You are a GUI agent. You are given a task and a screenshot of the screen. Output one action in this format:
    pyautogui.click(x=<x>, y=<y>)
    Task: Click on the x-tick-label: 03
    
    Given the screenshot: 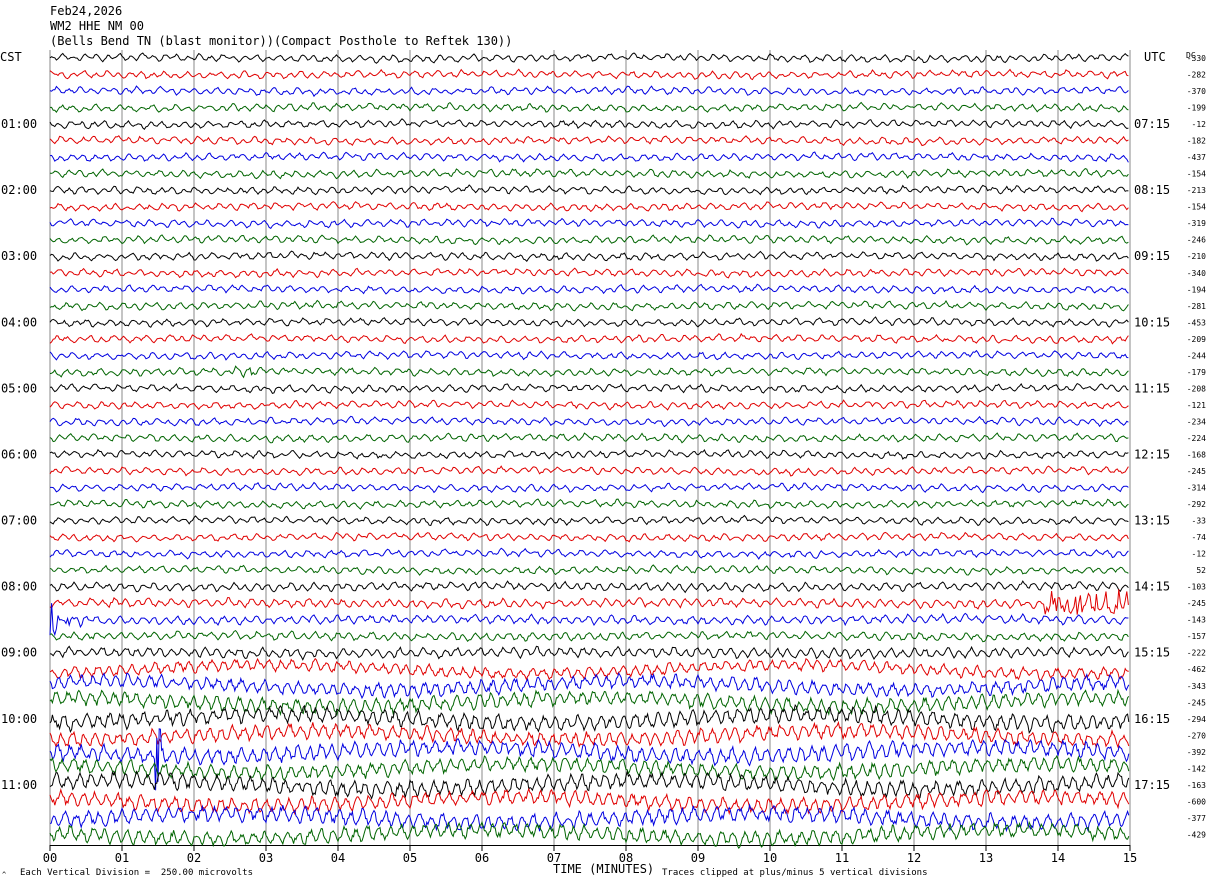 What is the action you would take?
    pyautogui.click(x=266, y=858)
    